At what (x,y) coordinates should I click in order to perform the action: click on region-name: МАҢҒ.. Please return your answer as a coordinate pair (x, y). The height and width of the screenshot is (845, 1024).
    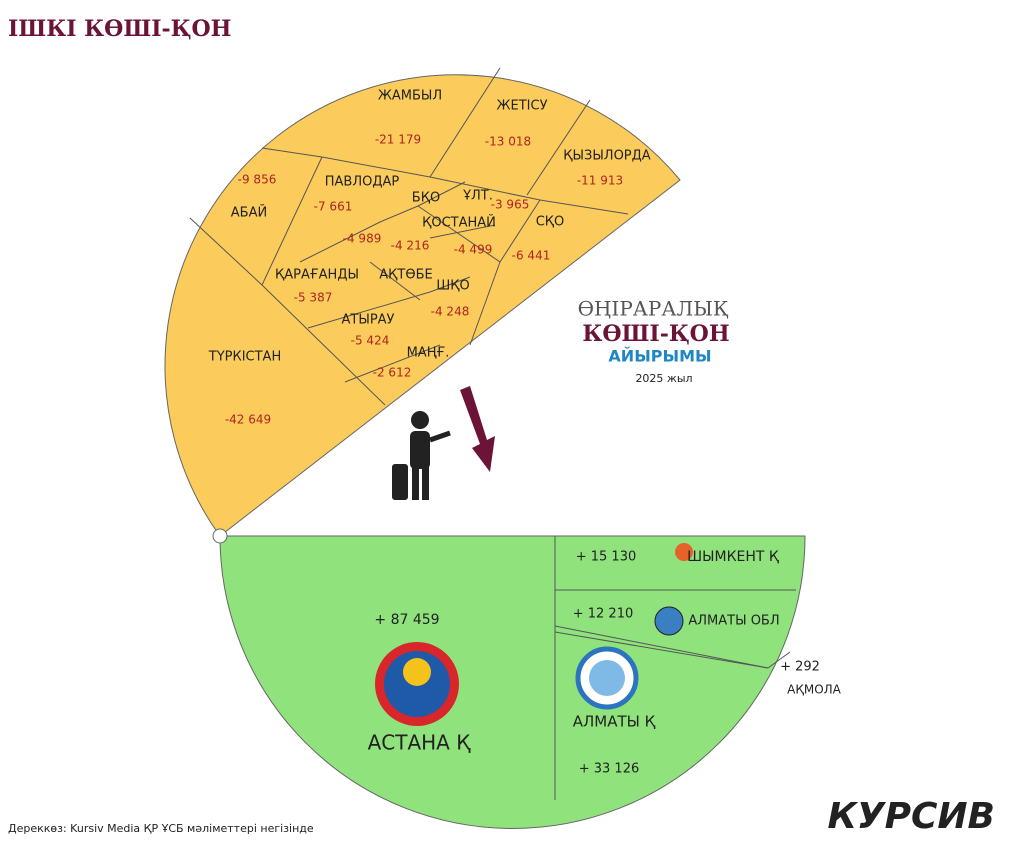
    Looking at the image, I should click on (428, 353).